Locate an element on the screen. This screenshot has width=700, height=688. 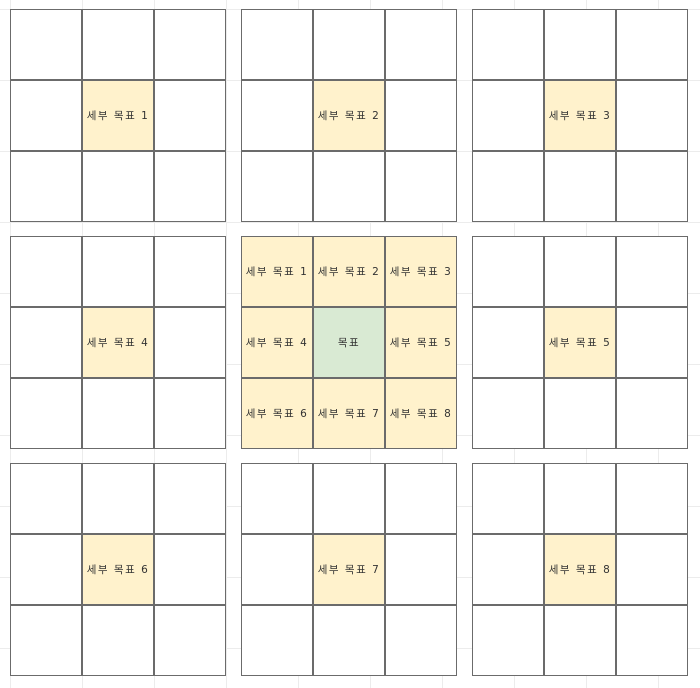
sub-block: 세부 목표 2 is located at coordinates (349, 115).